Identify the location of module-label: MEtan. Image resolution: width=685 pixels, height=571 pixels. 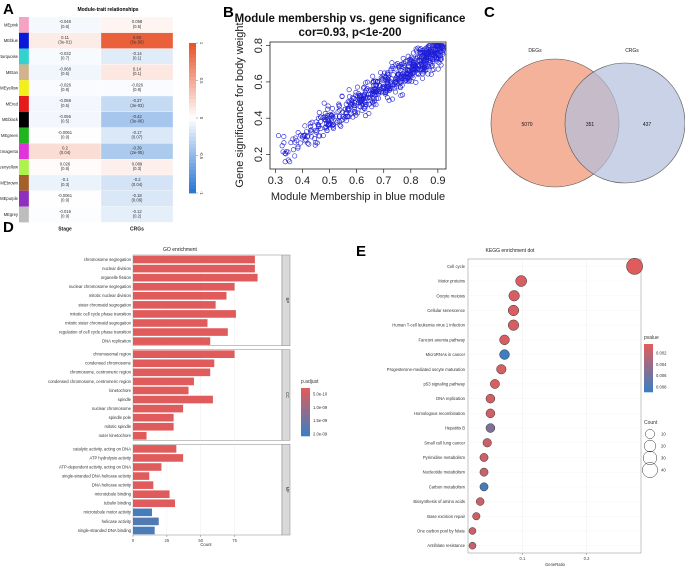
(12, 72).